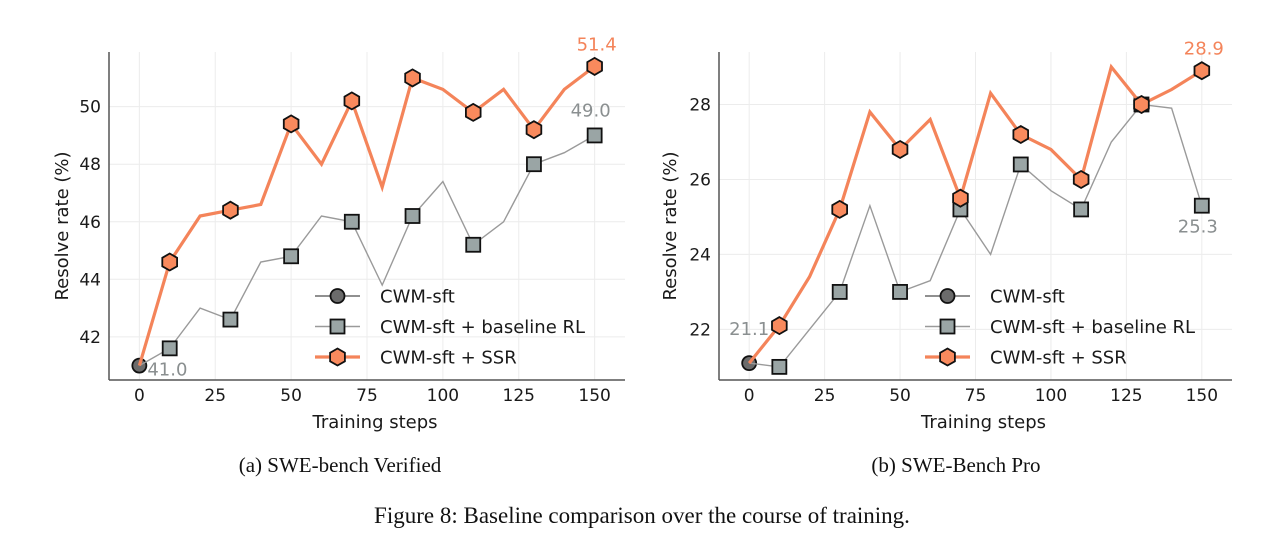  What do you see at coordinates (90, 280) in the screenshot?
I see `y-tick-label: 44` at bounding box center [90, 280].